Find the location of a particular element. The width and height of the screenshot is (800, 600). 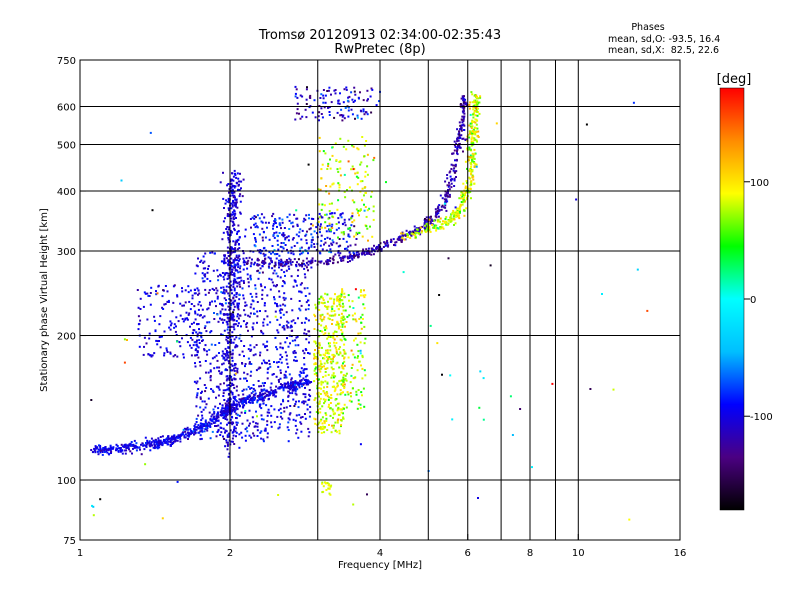

colorbar-label: [deg] is located at coordinates (734, 79).